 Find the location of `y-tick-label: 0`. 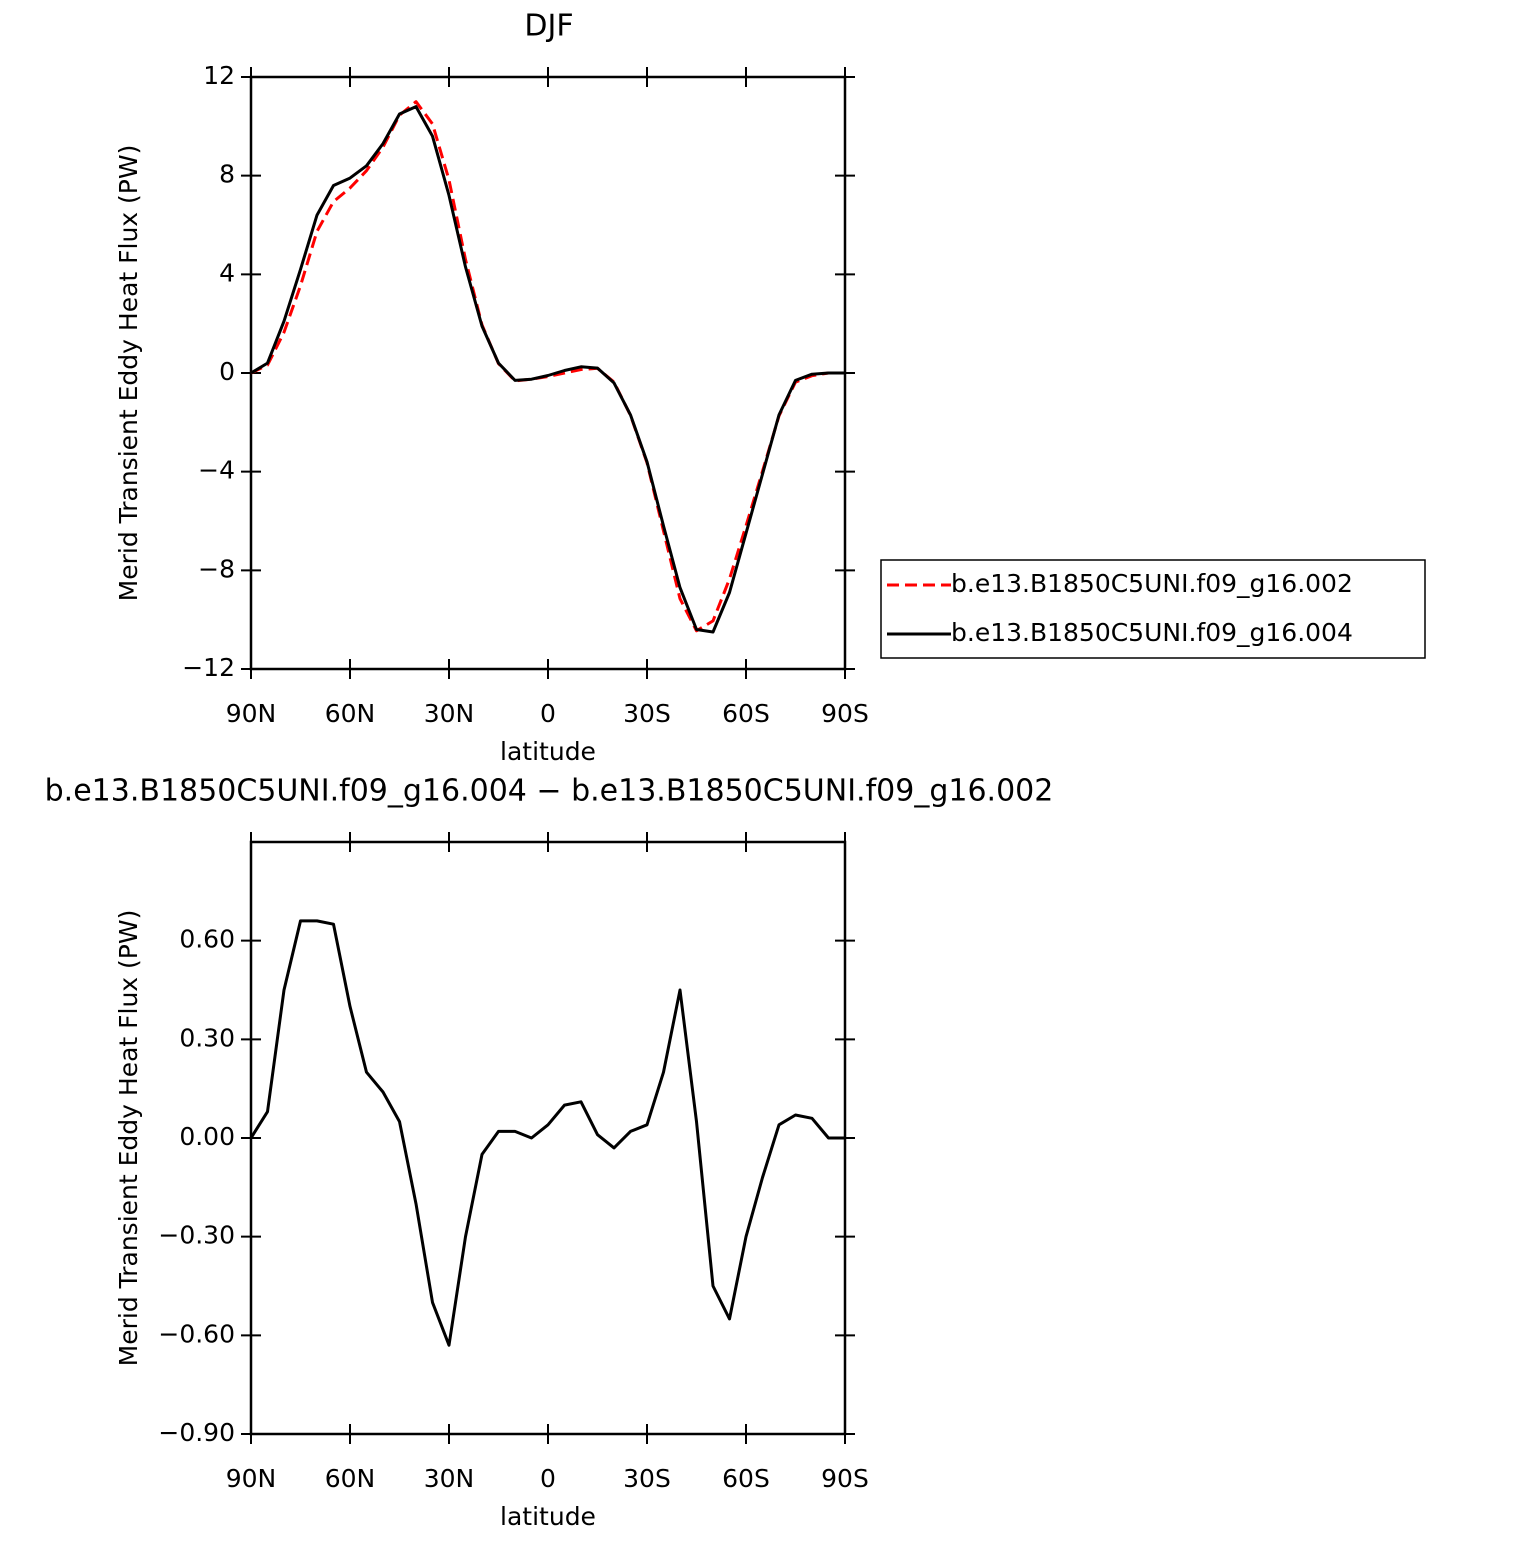

y-tick-label: 0 is located at coordinates (227, 371).